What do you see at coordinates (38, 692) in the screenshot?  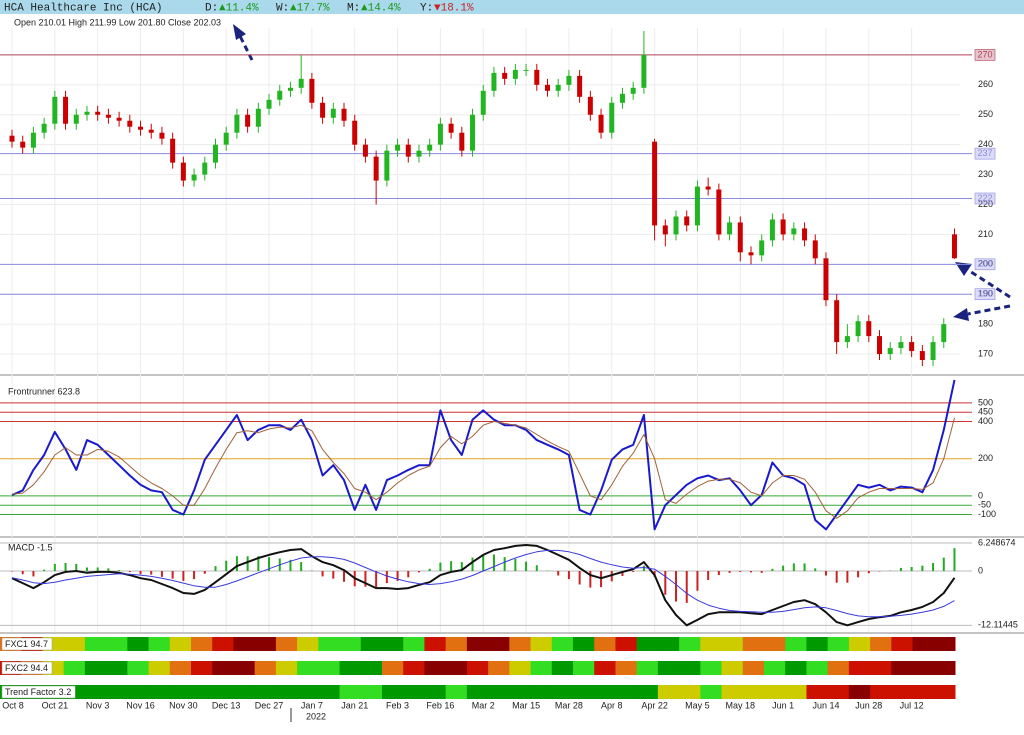 I see `heat-label: Trend Factor 3.2` at bounding box center [38, 692].